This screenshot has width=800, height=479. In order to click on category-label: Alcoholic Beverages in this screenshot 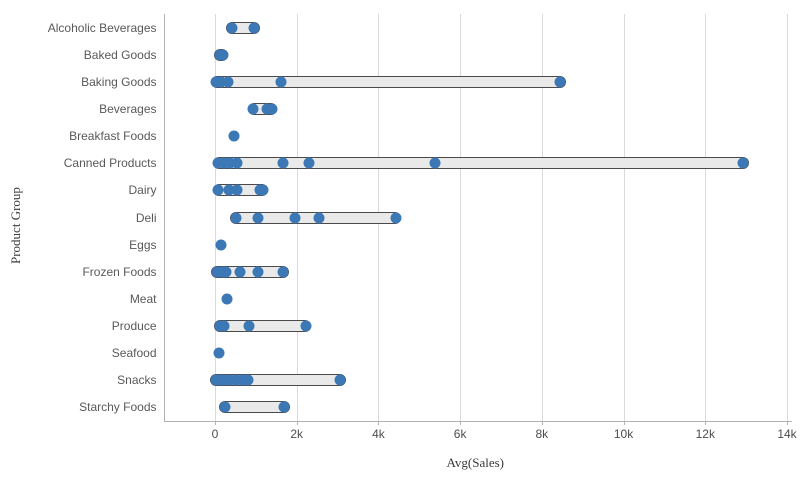, I will do `click(102, 27)`.